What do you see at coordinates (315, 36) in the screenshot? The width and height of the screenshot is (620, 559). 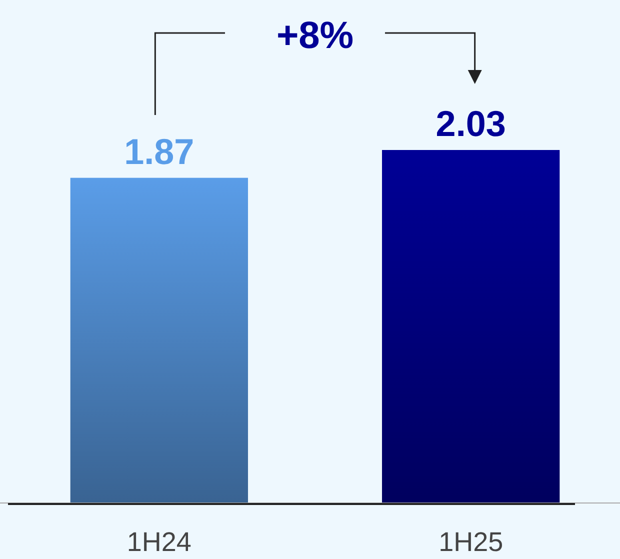 I see `text: +8%` at bounding box center [315, 36].